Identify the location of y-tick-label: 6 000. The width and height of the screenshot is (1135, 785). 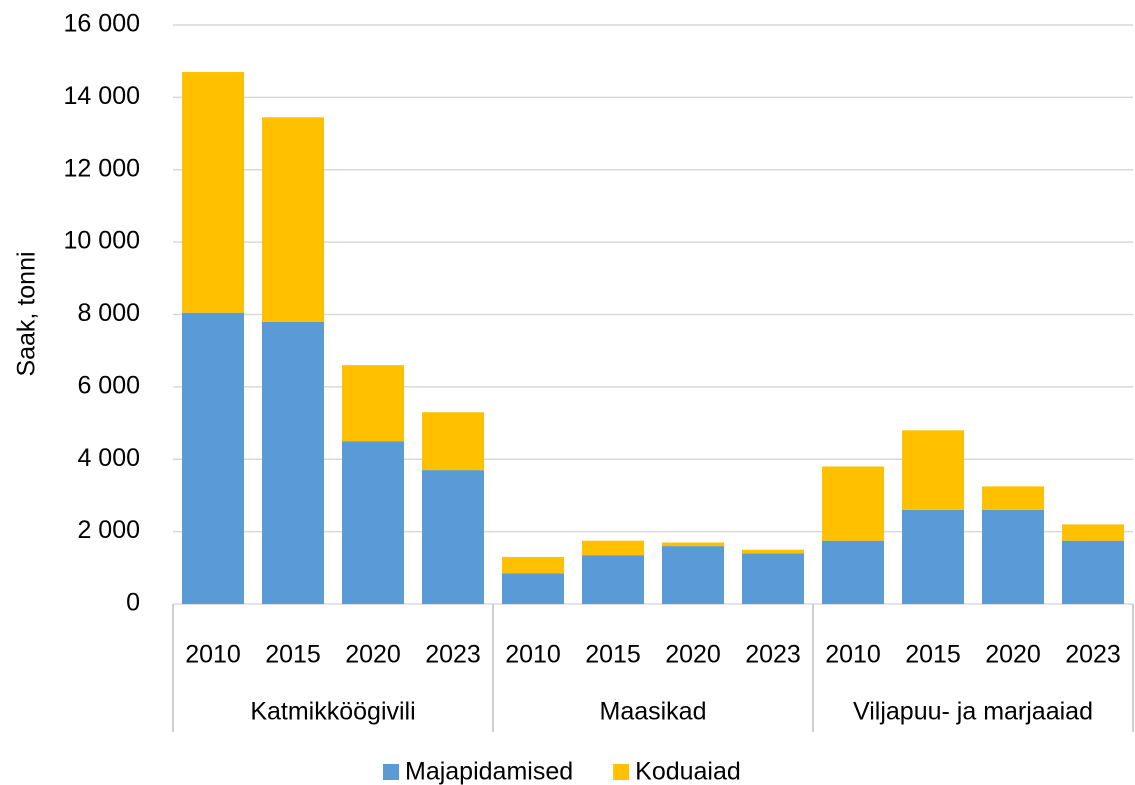
(108, 385).